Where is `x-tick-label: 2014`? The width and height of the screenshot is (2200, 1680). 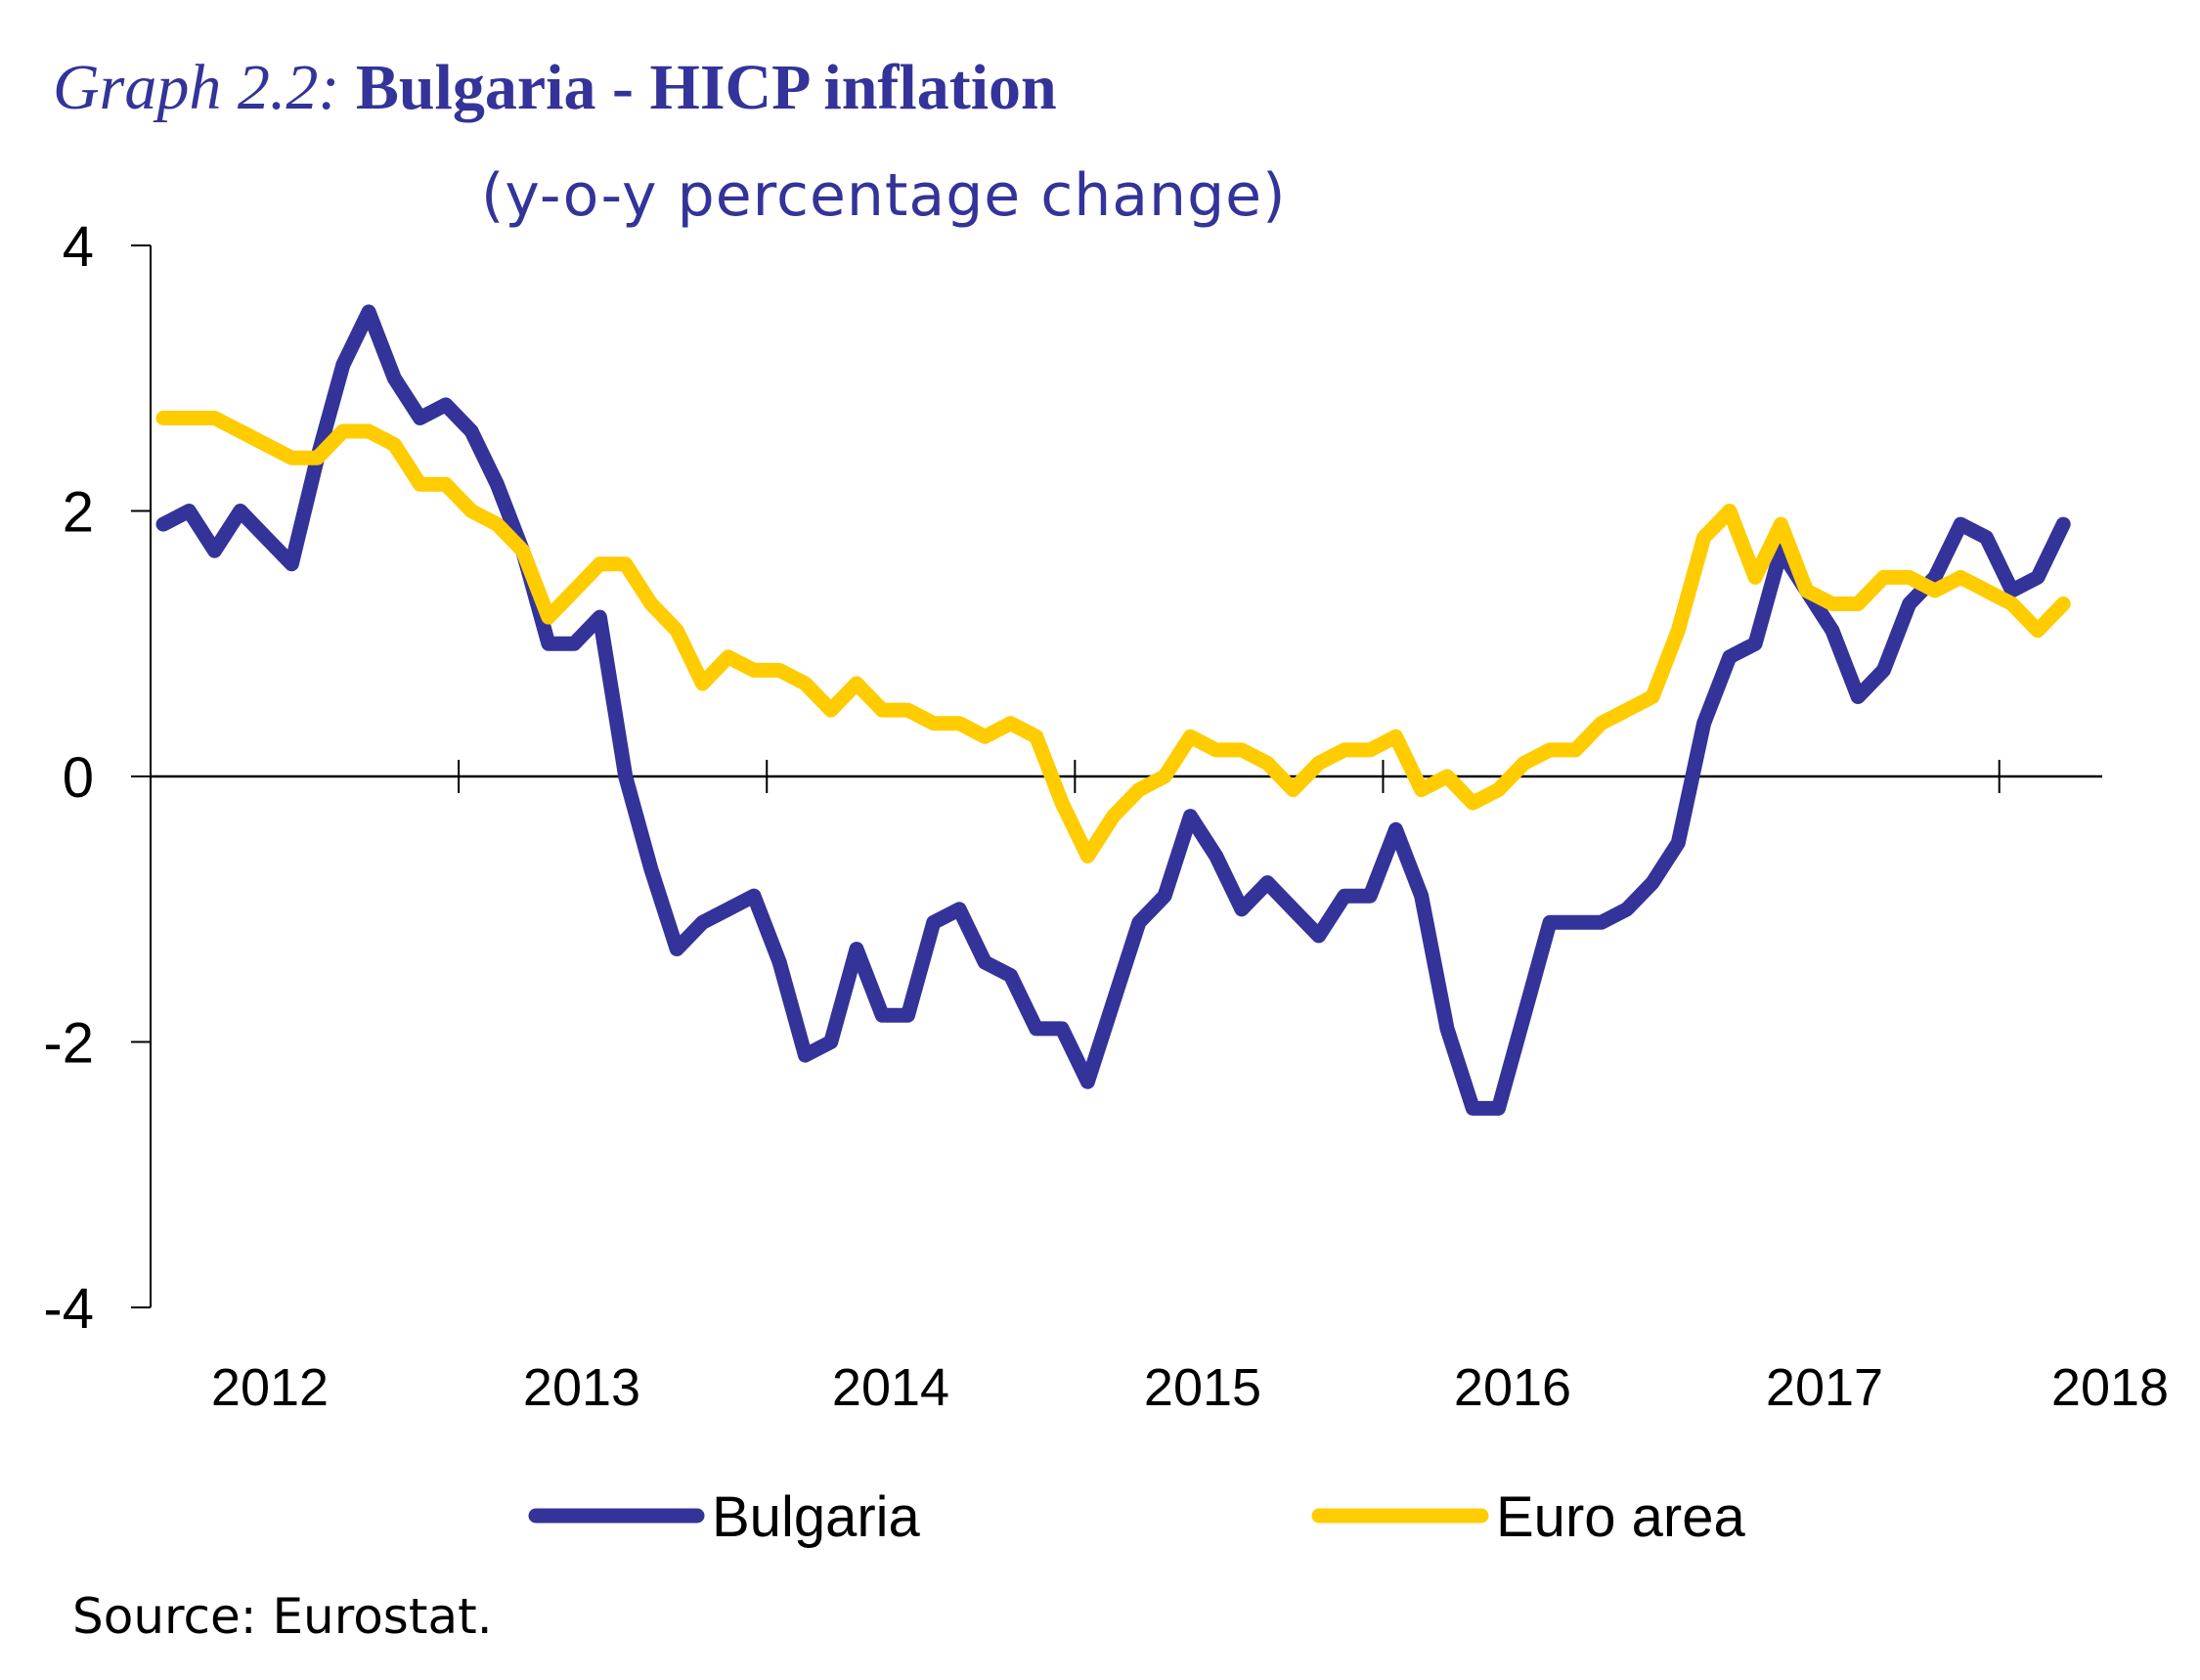 x-tick-label: 2014 is located at coordinates (890, 1387).